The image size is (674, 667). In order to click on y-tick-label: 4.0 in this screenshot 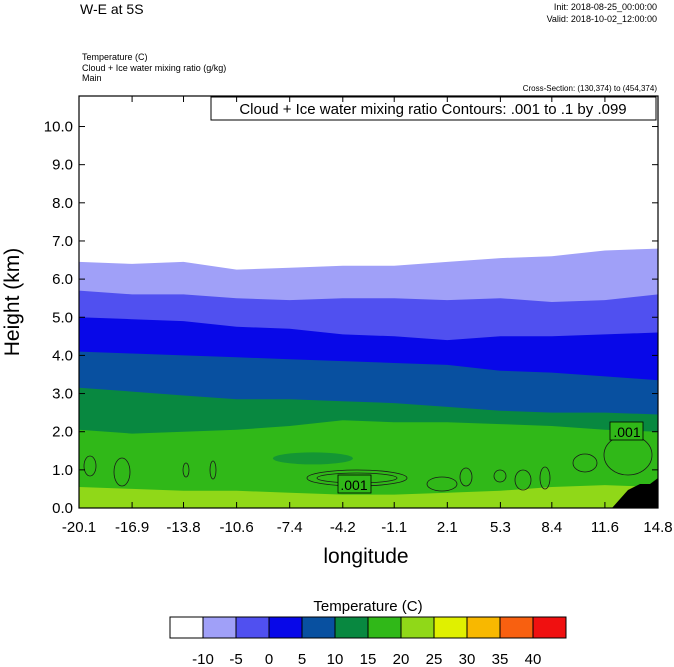, I will do `click(62, 355)`.